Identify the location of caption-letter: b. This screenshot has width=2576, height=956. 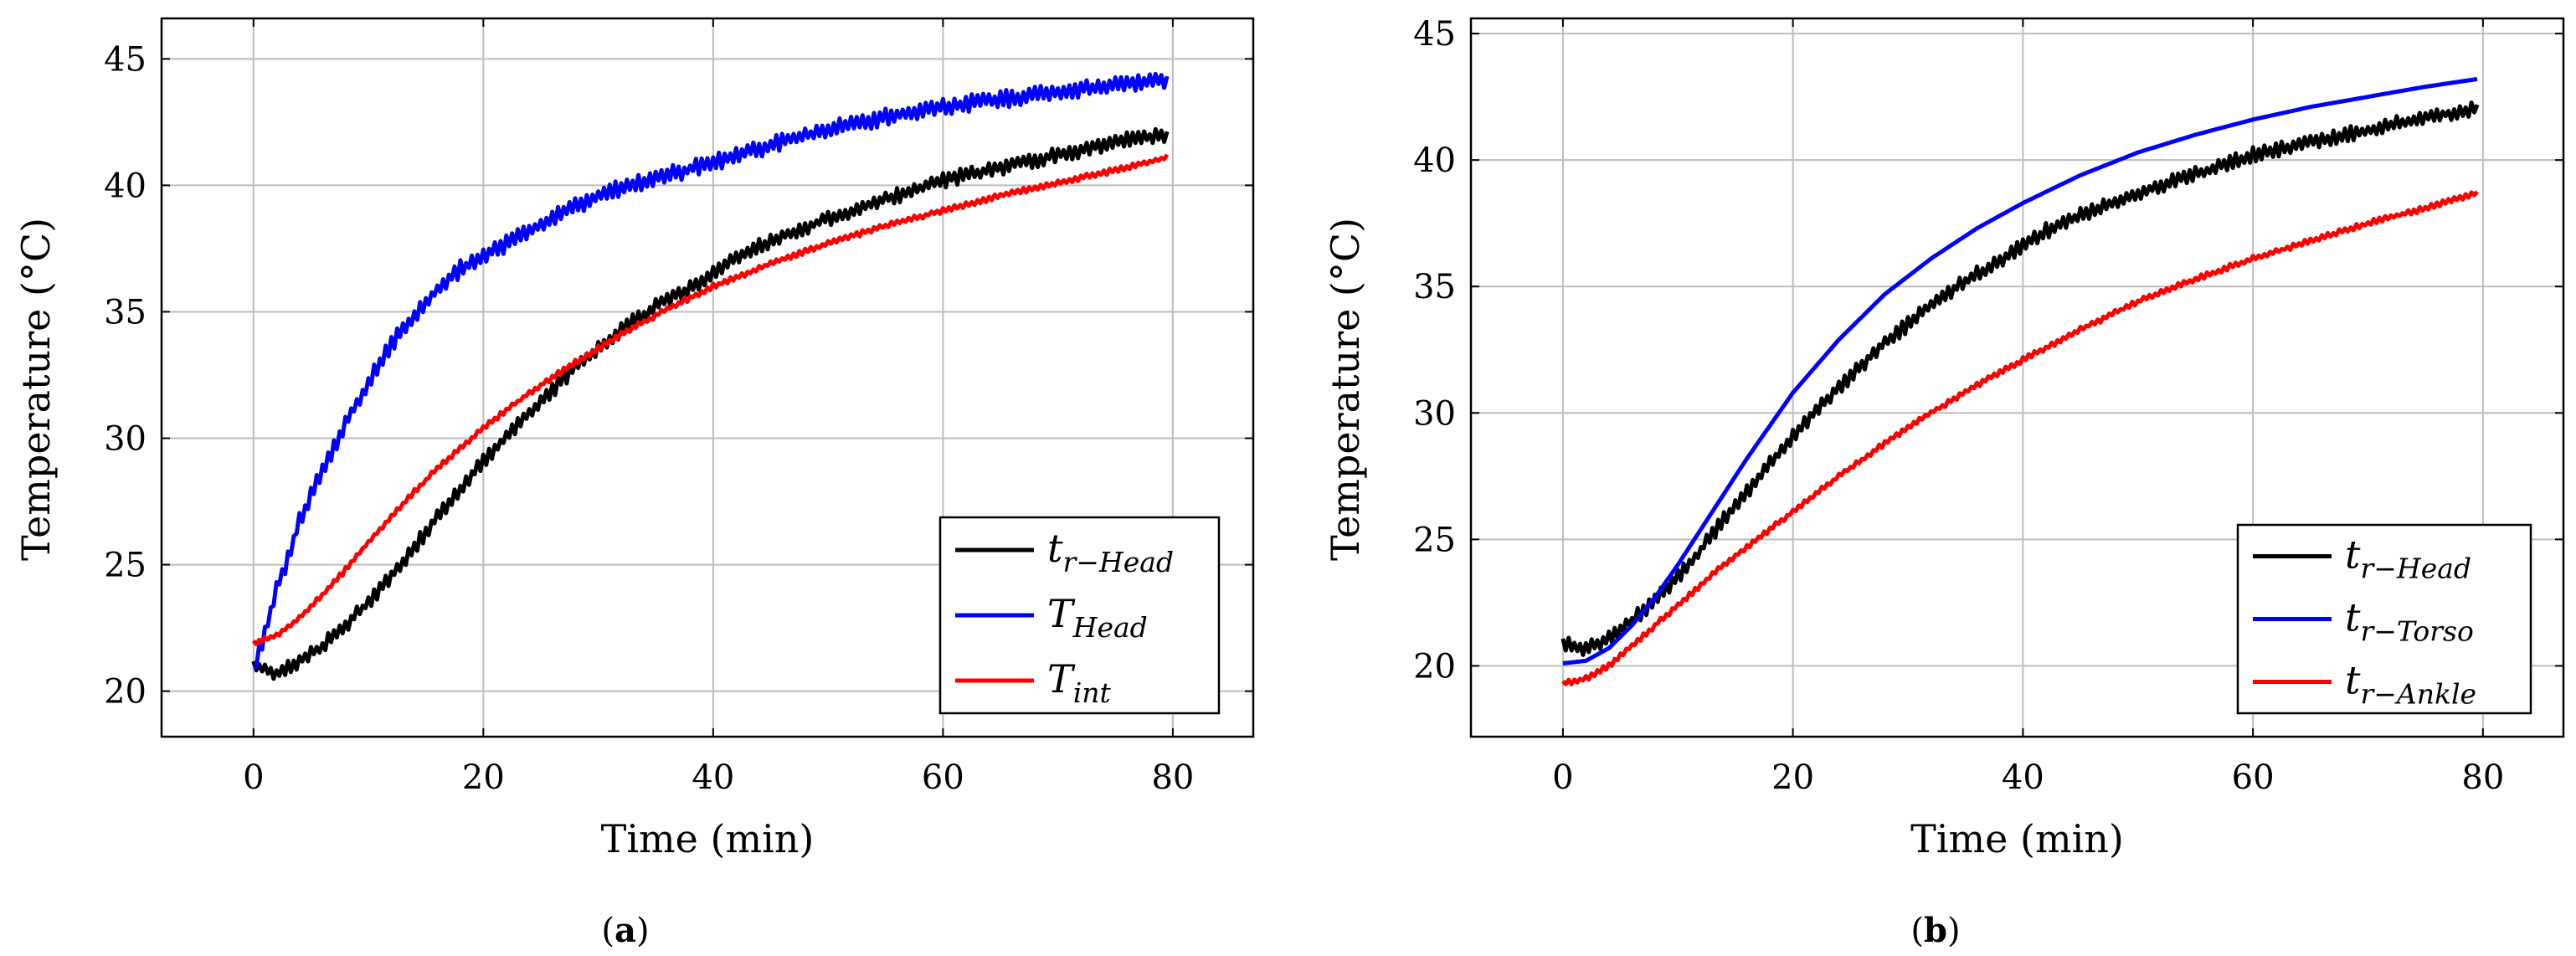
(1936, 930).